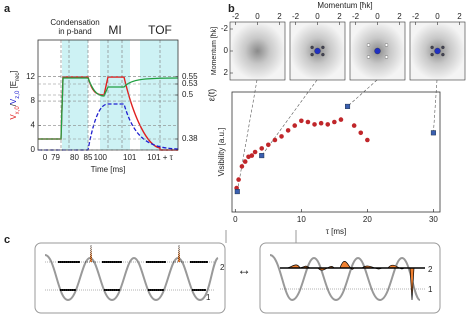  What do you see at coordinates (14, 94) in the screenshot?
I see `y-axis-label: Vx,0/Vz,0 [Erec]` at bounding box center [14, 94].